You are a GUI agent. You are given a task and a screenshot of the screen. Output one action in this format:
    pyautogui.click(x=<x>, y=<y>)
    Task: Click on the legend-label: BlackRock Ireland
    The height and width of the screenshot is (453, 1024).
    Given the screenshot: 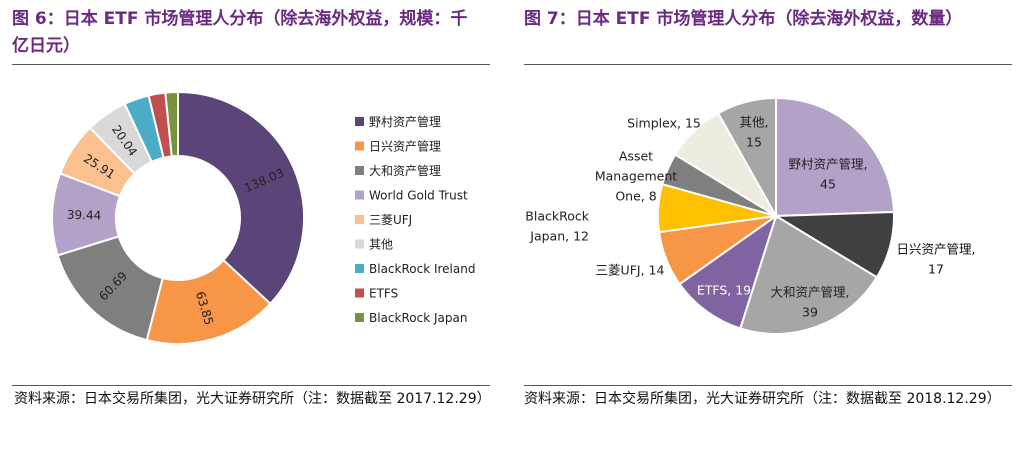 What is the action you would take?
    pyautogui.click(x=422, y=269)
    